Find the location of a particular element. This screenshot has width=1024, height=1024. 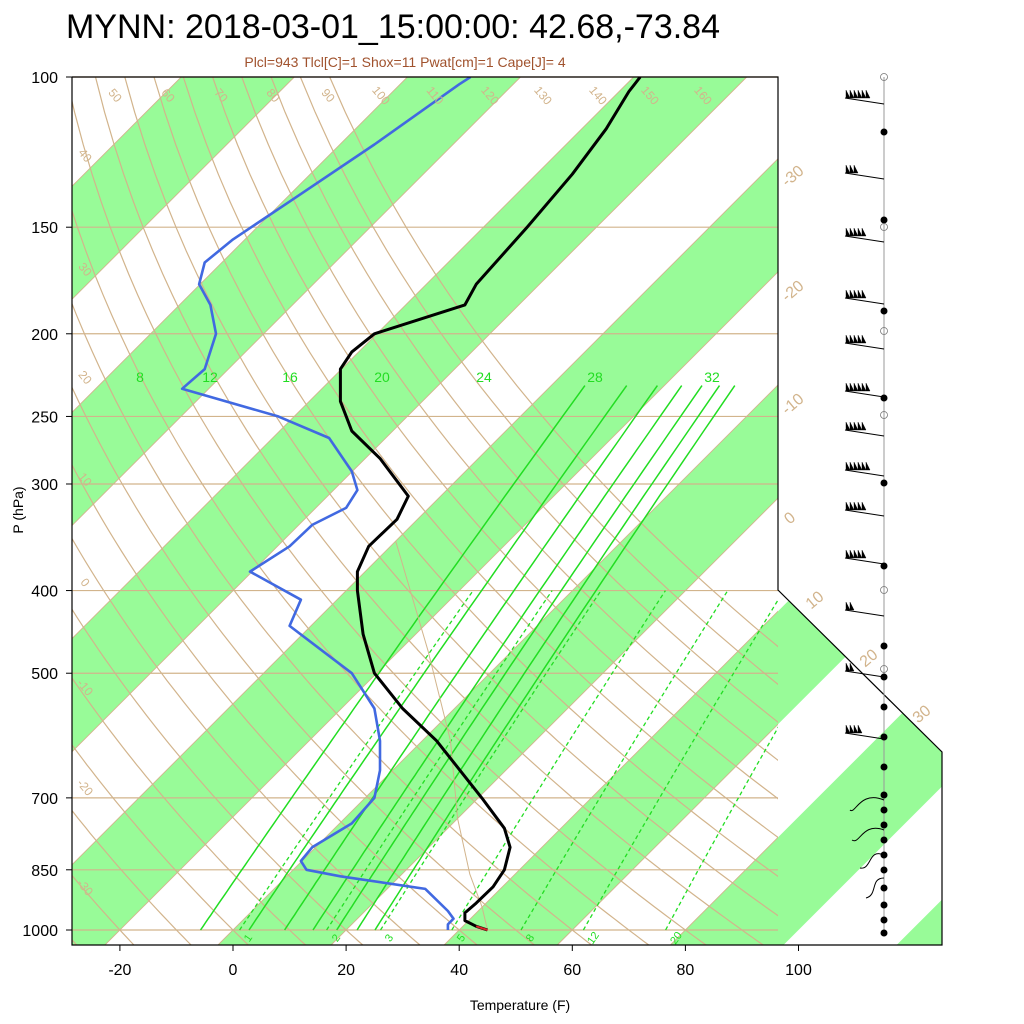

mixing-ratio-label-top: 24 is located at coordinates (484, 377).